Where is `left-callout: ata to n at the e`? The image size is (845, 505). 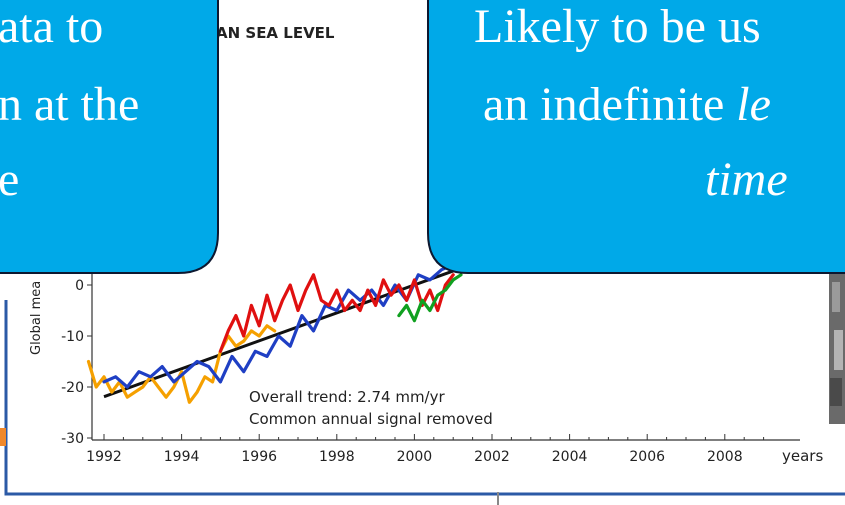 left-callout: ata to n at the e is located at coordinates (109, 137).